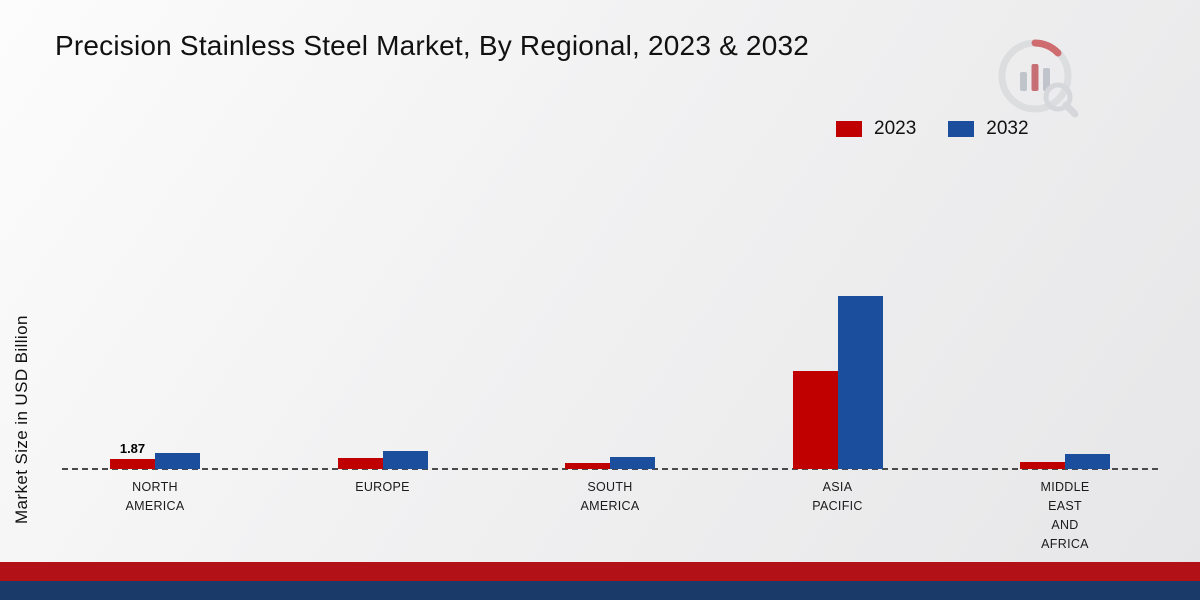 This screenshot has width=1200, height=600. What do you see at coordinates (132, 448) in the screenshot?
I see `bar-value-label: 1.87` at bounding box center [132, 448].